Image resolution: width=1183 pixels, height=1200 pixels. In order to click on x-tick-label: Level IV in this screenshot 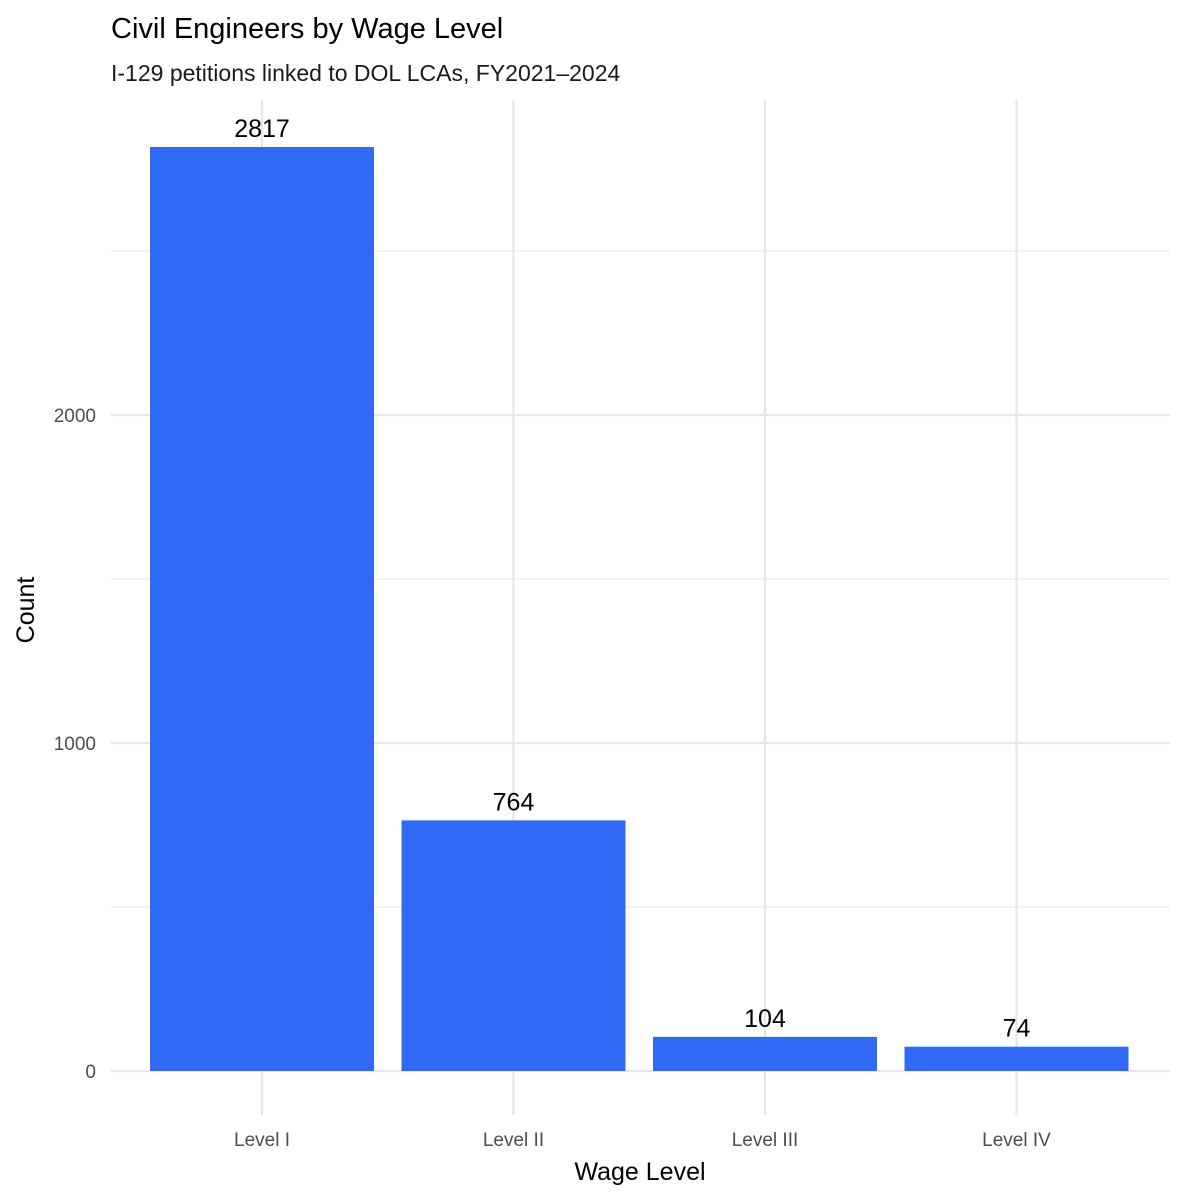, I will do `click(1016, 1140)`.